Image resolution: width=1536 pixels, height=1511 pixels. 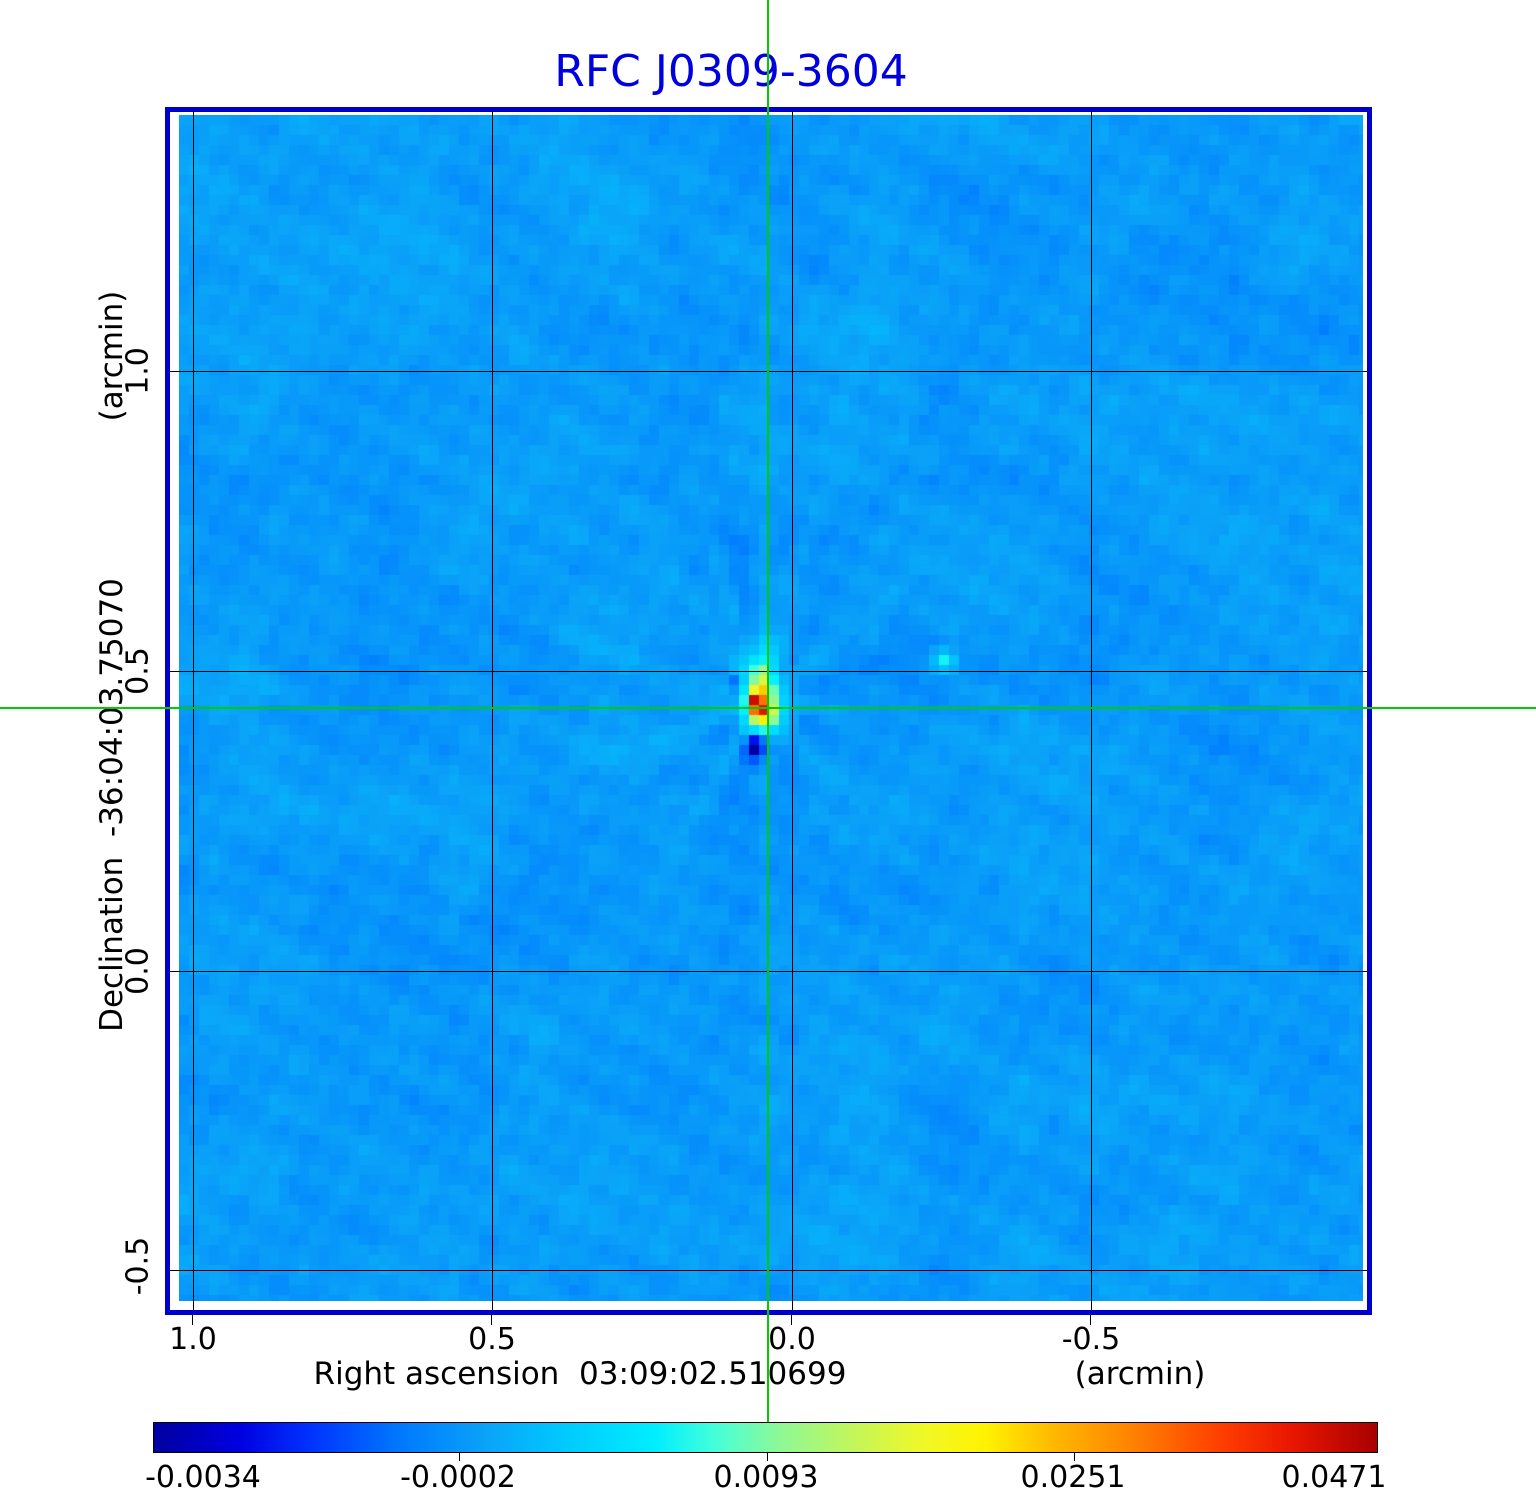 I want to click on x-axis-tick-label: 0.0, so click(x=792, y=1339).